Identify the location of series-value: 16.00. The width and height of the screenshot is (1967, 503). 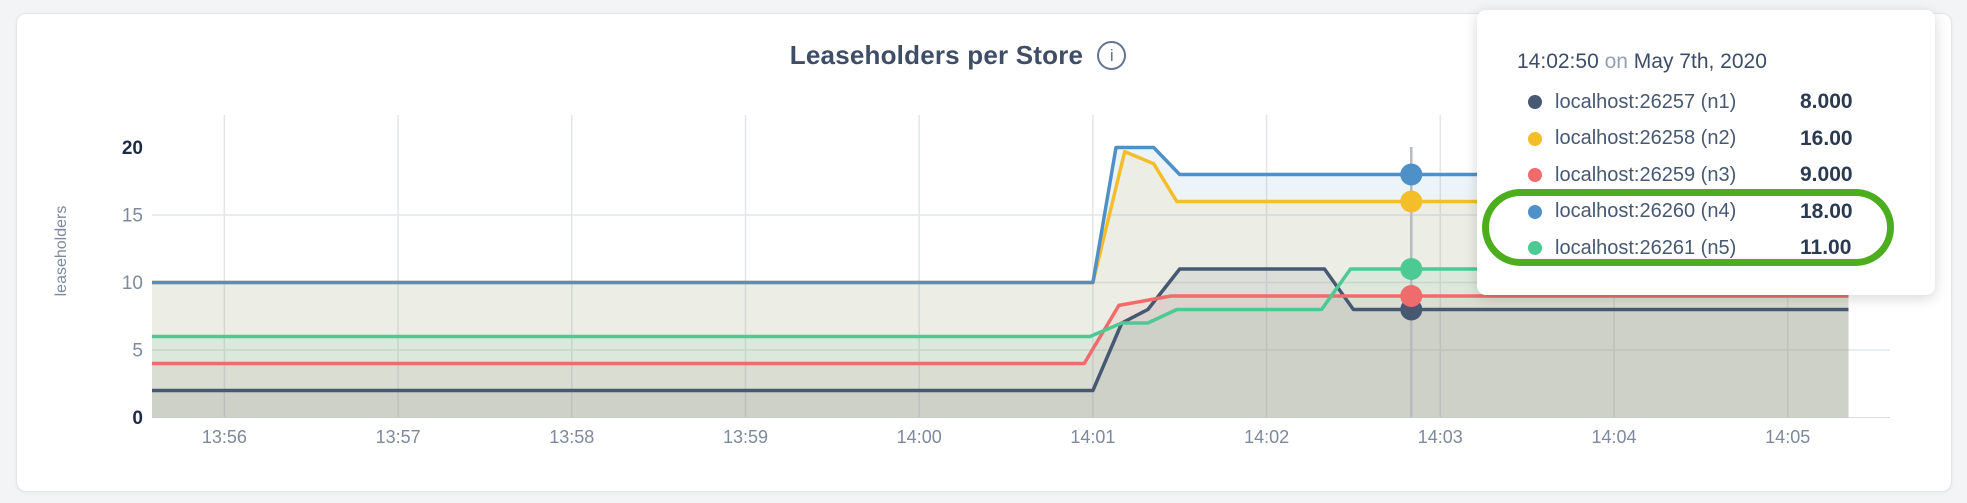
(1826, 138).